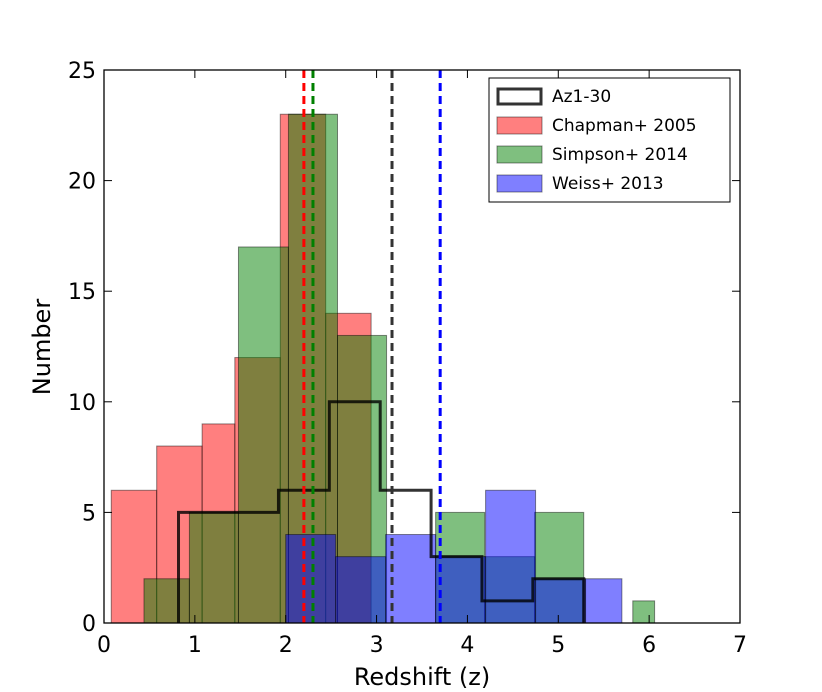 The width and height of the screenshot is (822, 692). What do you see at coordinates (422, 677) in the screenshot?
I see `x-axis-title: Redshift (z)` at bounding box center [422, 677].